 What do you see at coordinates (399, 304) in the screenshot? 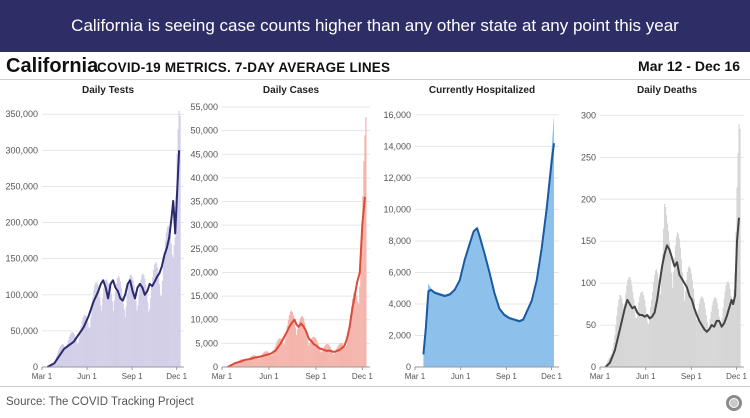
I see `y-tick-label: 4,000` at bounding box center [399, 304].